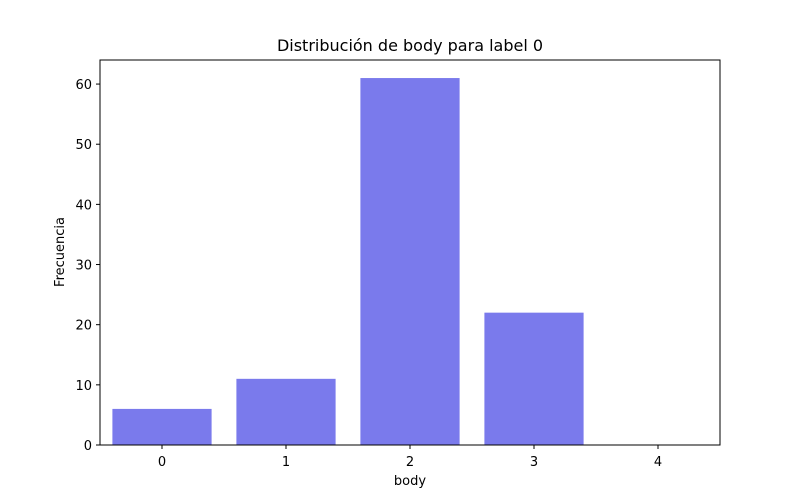 The width and height of the screenshot is (800, 500). What do you see at coordinates (83, 326) in the screenshot?
I see `y-tick-label: 20` at bounding box center [83, 326].